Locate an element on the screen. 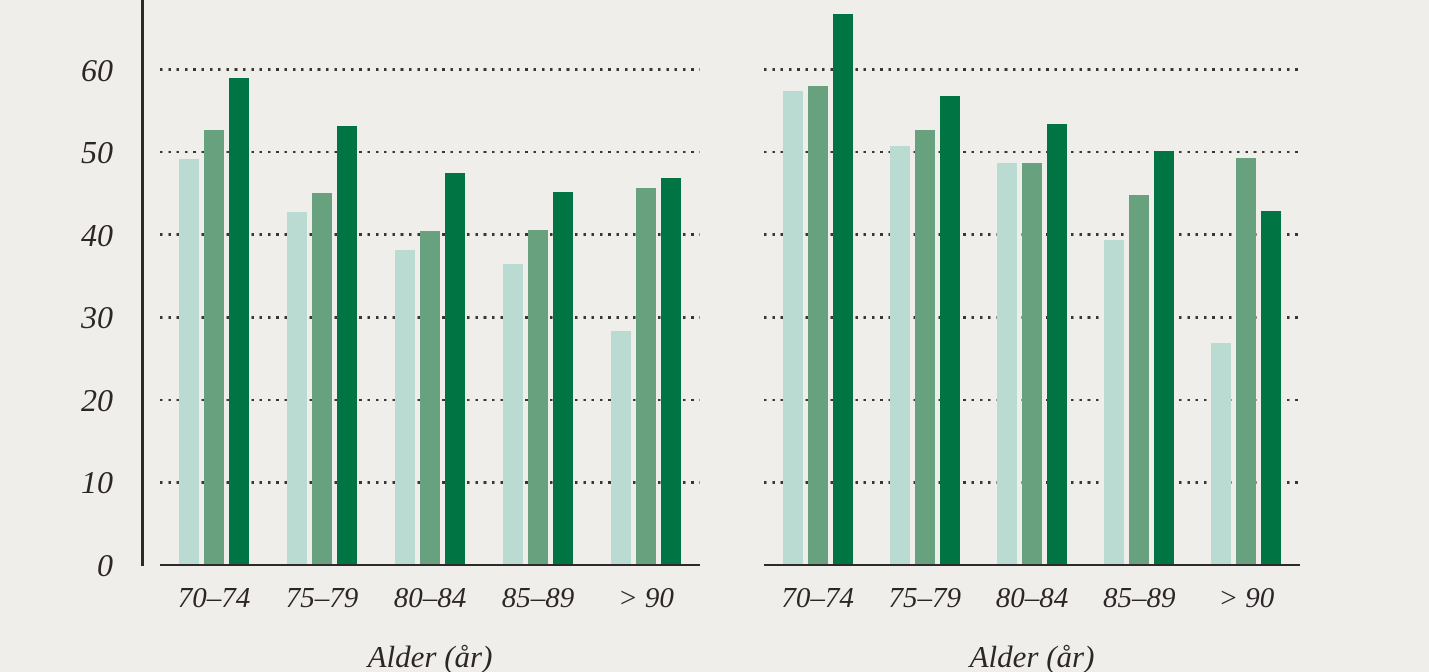 The image size is (1429, 672). y-tick-label-60: 60 is located at coordinates (97, 69).